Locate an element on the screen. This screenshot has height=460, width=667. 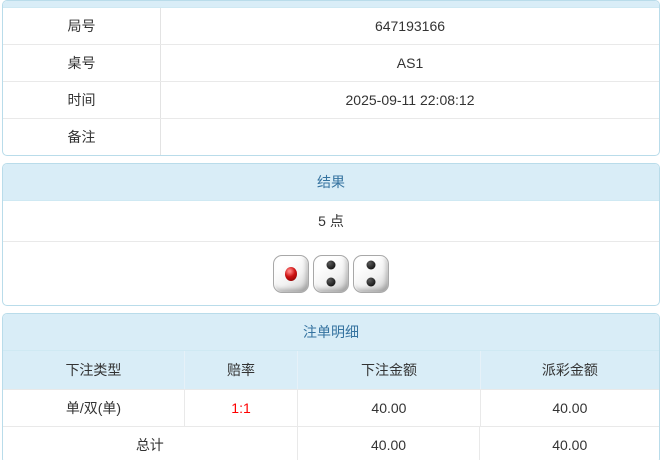
result-panel-title: 结果 is located at coordinates (331, 182).